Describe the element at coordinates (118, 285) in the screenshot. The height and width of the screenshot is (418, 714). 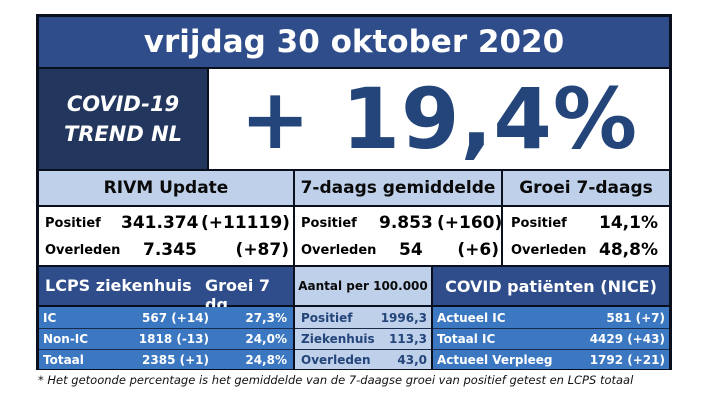
I see `lcps-header: LCPS ziekenhuis` at that location.